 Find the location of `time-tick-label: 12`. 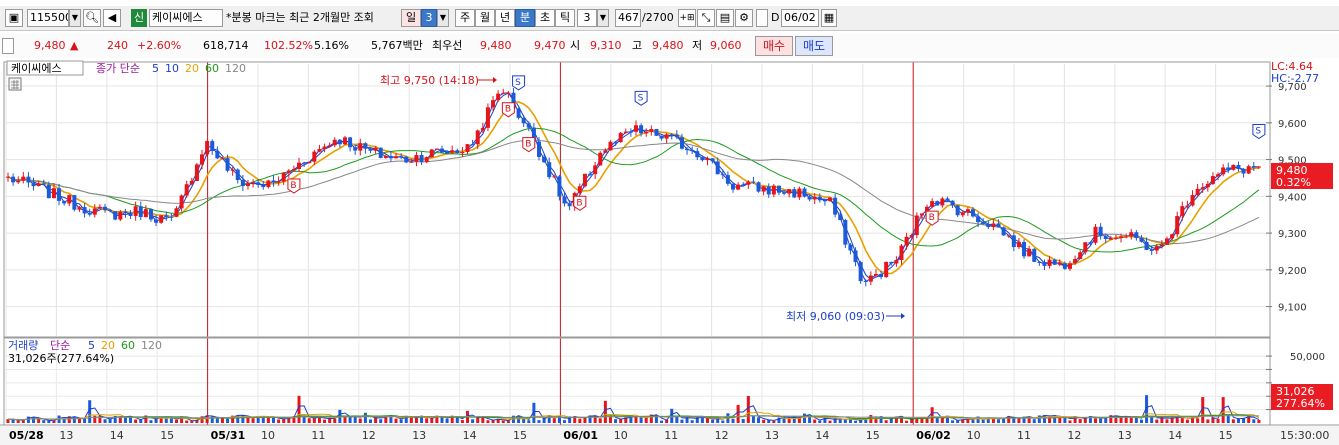

time-tick-label: 12 is located at coordinates (369, 435).